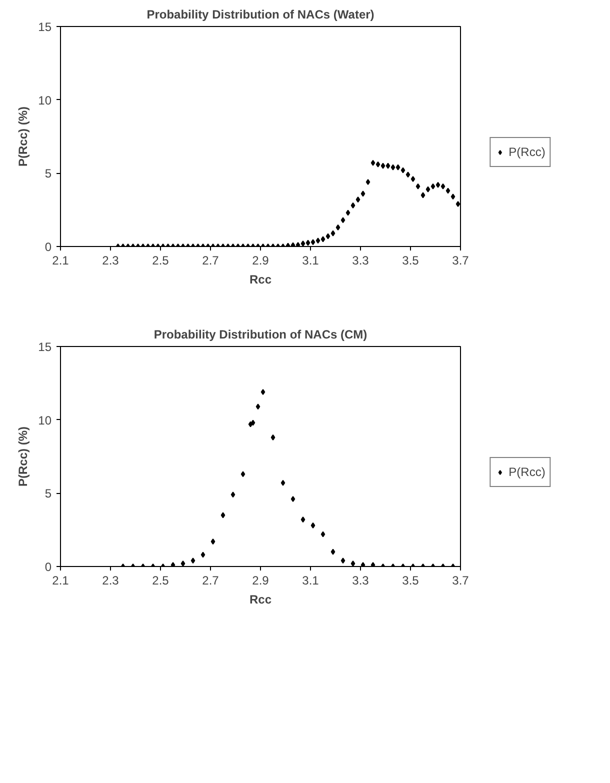 The height and width of the screenshot is (783, 610). What do you see at coordinates (260, 15) in the screenshot?
I see `chart-title: Probability Distribution of NACs (Water)` at bounding box center [260, 15].